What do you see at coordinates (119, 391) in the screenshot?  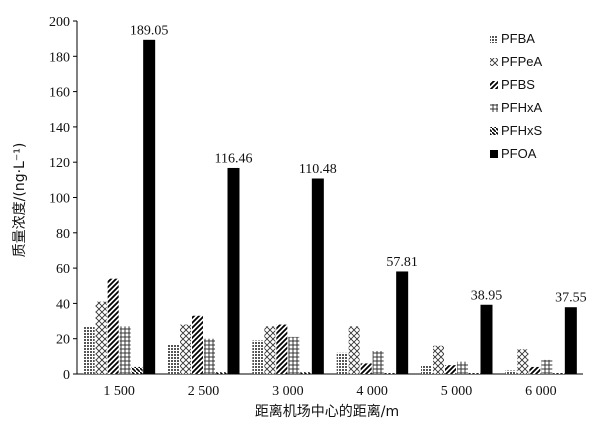 I see `x-tick-label: 1 500` at bounding box center [119, 391].